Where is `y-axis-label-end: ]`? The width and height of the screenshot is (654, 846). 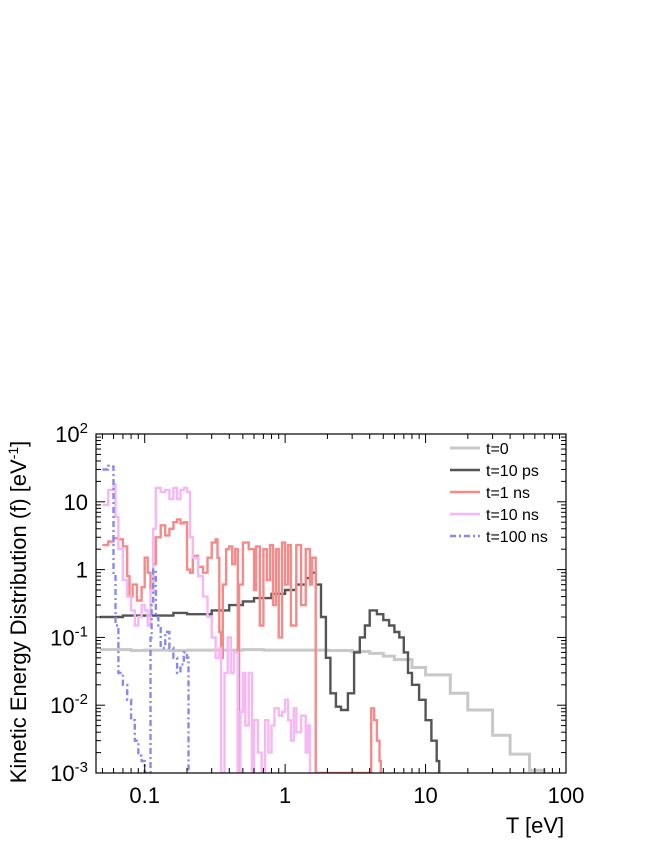
y-axis-label-end: ] is located at coordinates (18, 444).